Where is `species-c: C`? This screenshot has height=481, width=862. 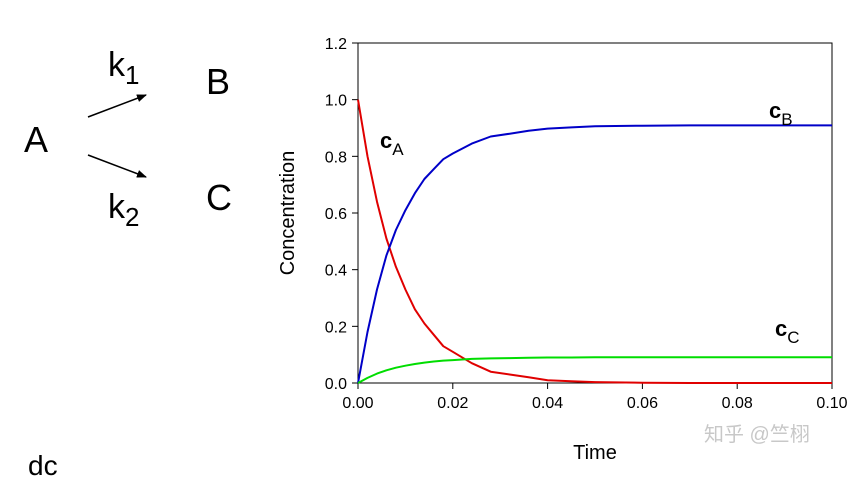 species-c: C is located at coordinates (219, 197).